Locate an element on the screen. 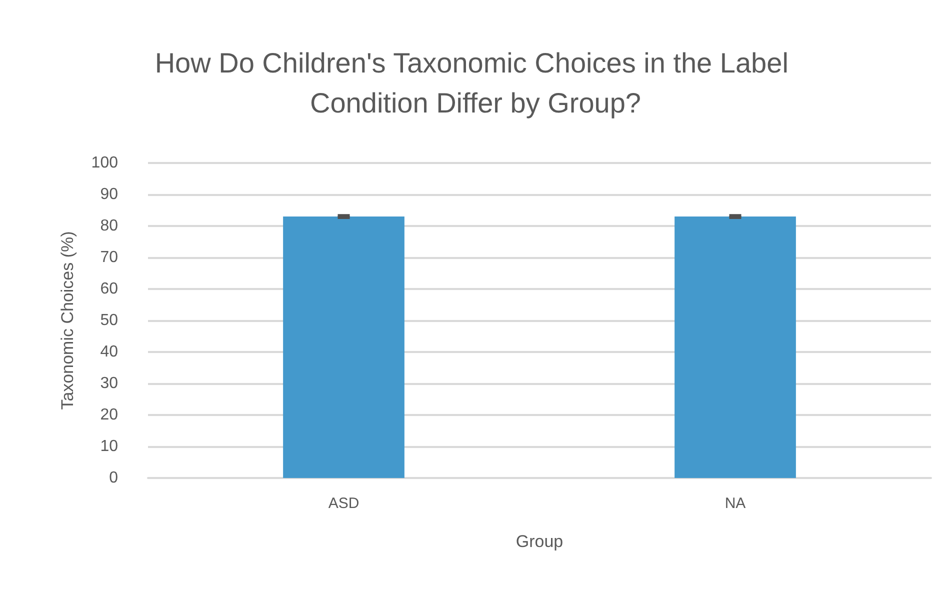 This screenshot has width=951, height=598. y-tick-label: 40 is located at coordinates (109, 352).